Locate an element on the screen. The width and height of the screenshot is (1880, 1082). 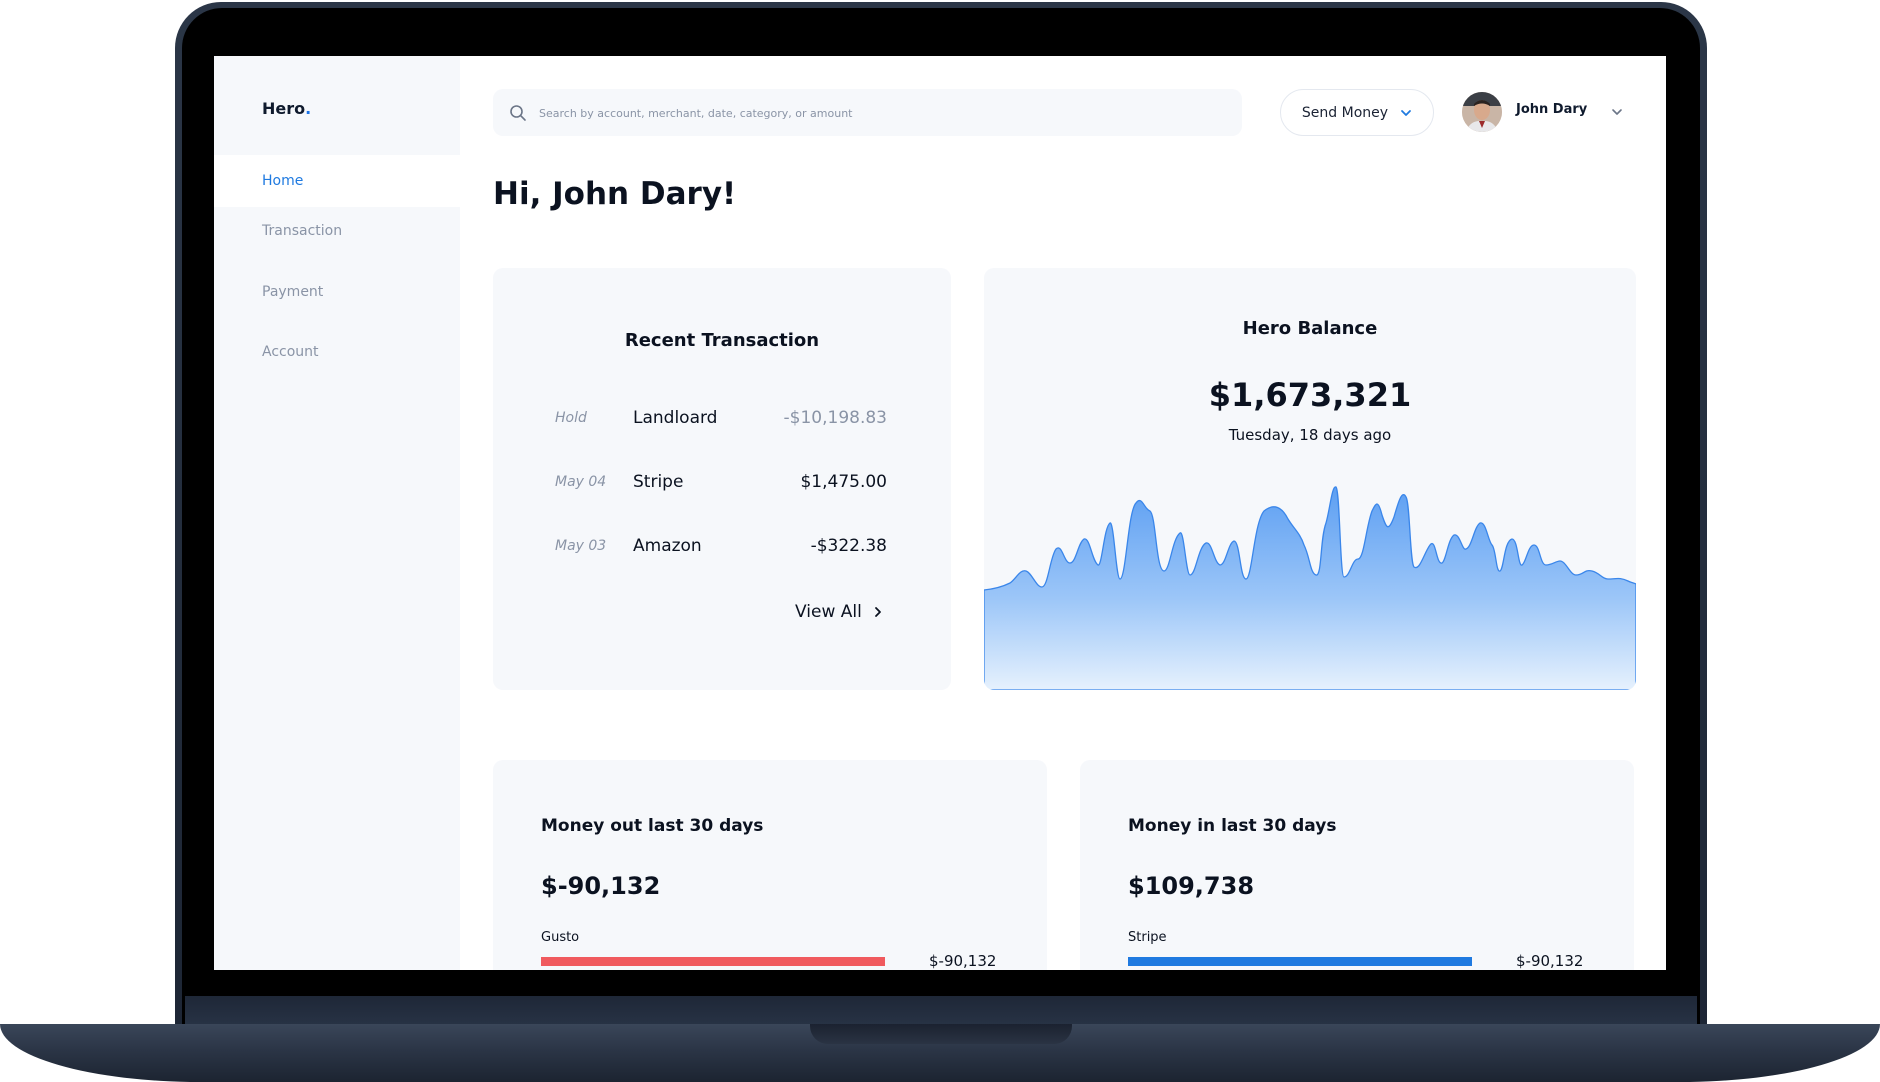
sidebar: Hero. Home Transaction Payment Account is located at coordinates (337, 513).